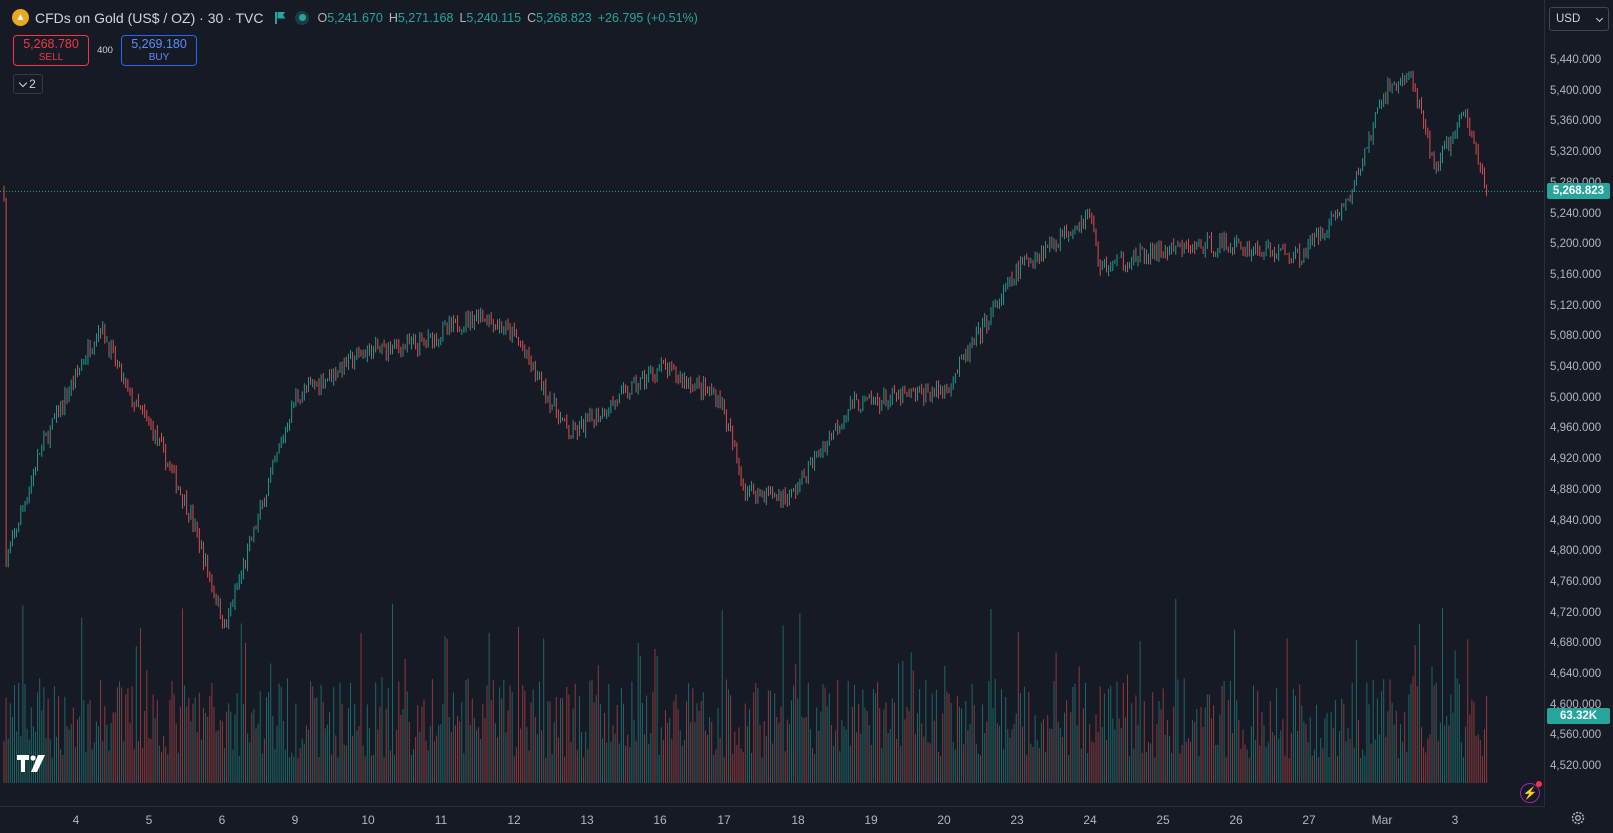 Image resolution: width=1613 pixels, height=833 pixels. I want to click on time-axis-label: 4, so click(76, 820).